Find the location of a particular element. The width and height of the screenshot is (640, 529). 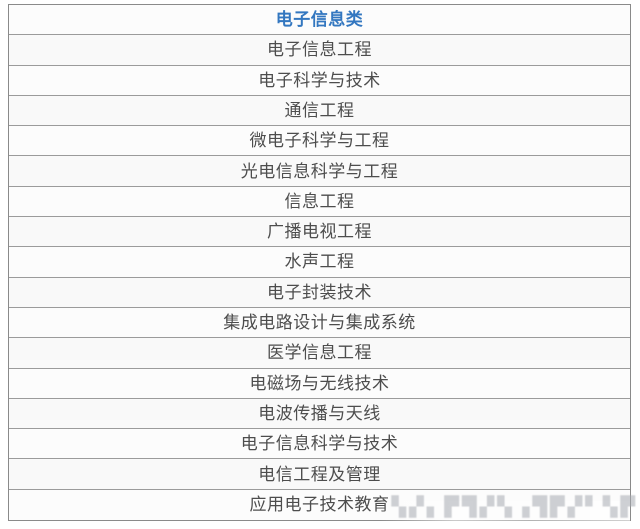

major-name: 电子封装技术 is located at coordinates (319, 292).